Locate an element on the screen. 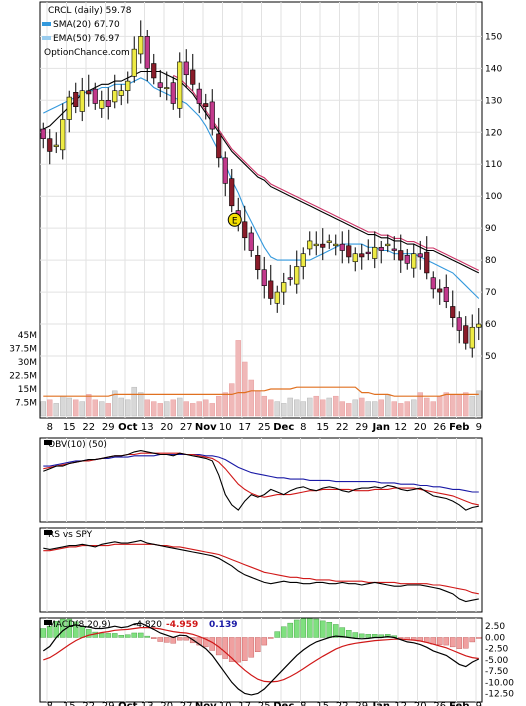  earnings-marker-label: E is located at coordinates (235, 221).